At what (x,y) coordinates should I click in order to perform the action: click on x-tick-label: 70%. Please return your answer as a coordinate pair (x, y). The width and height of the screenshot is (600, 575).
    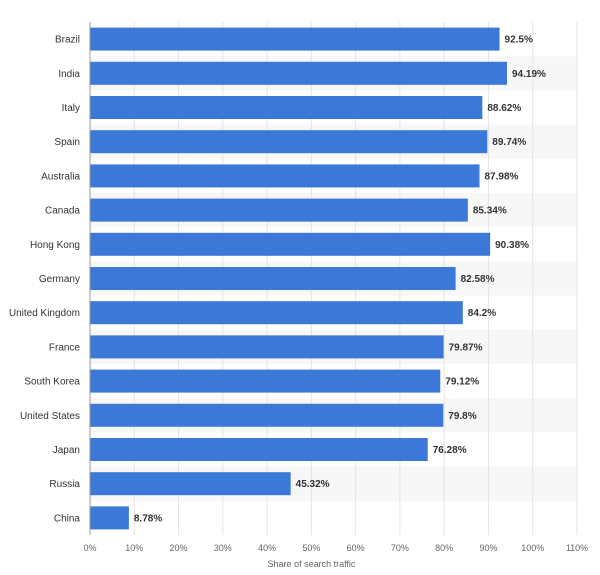
    Looking at the image, I should click on (400, 548).